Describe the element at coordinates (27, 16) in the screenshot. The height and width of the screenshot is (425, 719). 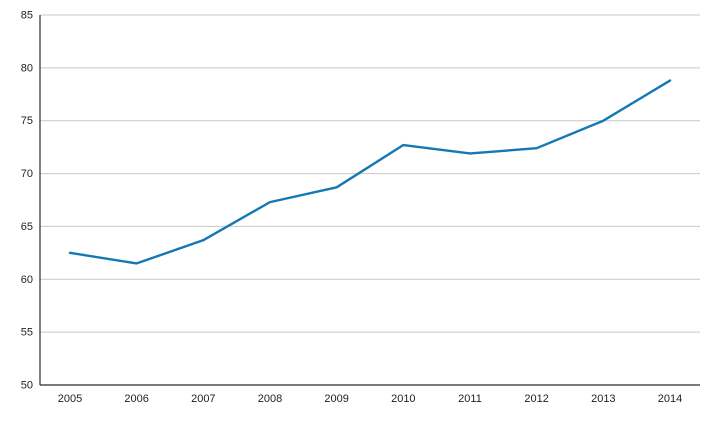
I see `y-axis-tick-label: 85` at that location.